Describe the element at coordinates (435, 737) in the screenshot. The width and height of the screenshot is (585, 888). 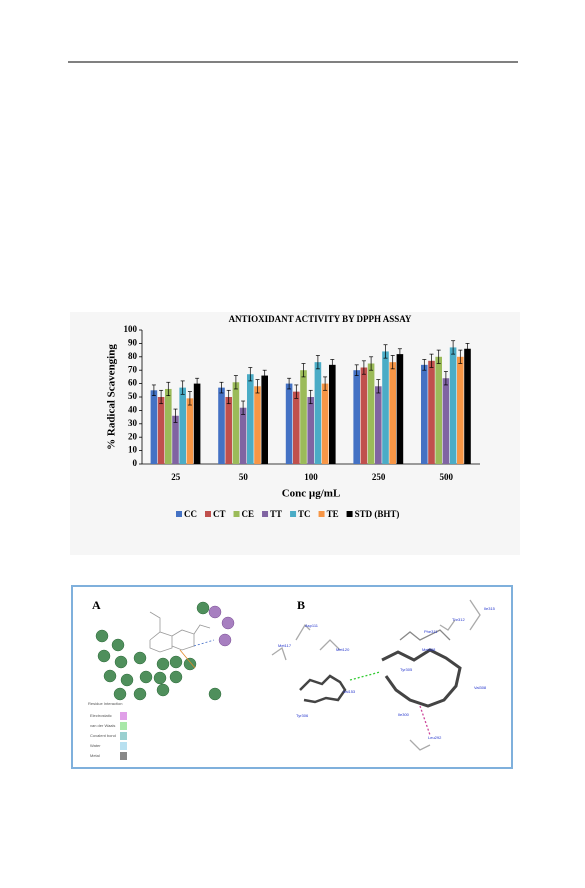
I see `residue-label: Leu292` at that location.